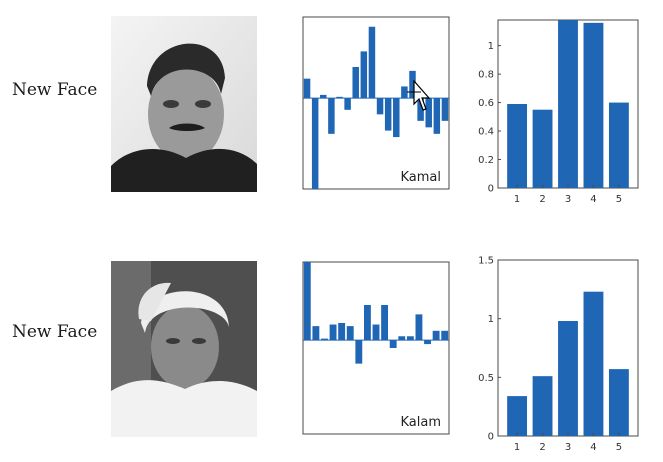 This screenshot has height=462, width=663. I want to click on feature-chart-kamal: Kamal, so click(376, 104).